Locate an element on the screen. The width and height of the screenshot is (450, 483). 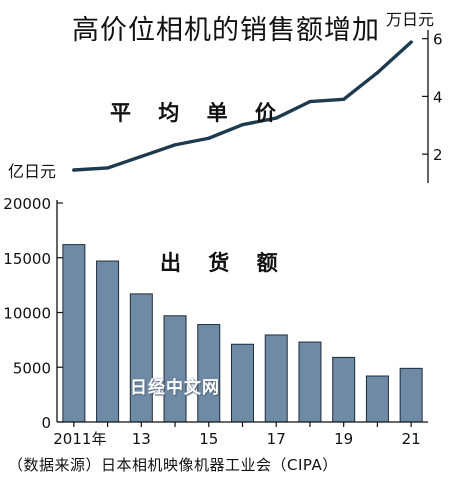
price-point-2015 is located at coordinates (209, 138).